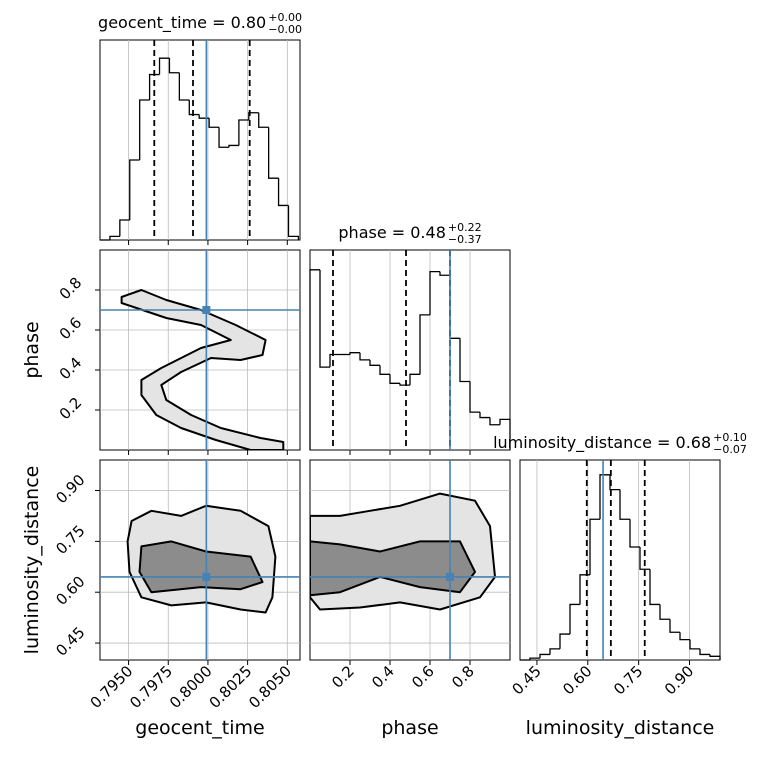  What do you see at coordinates (465, 239) in the screenshot?
I see `error-minus: −0.37` at bounding box center [465, 239].